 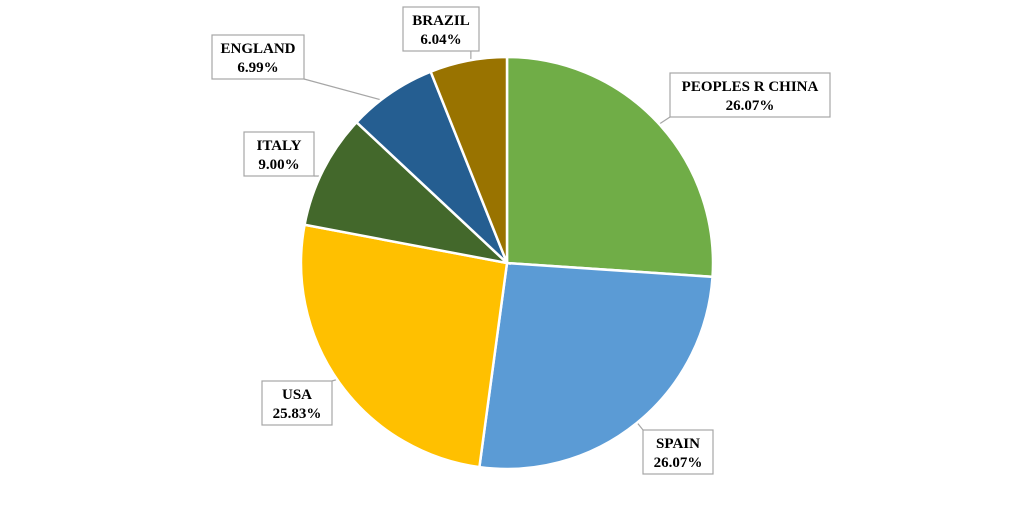 What do you see at coordinates (407, 193) in the screenshot?
I see `pie-slice-italy` at bounding box center [407, 193].